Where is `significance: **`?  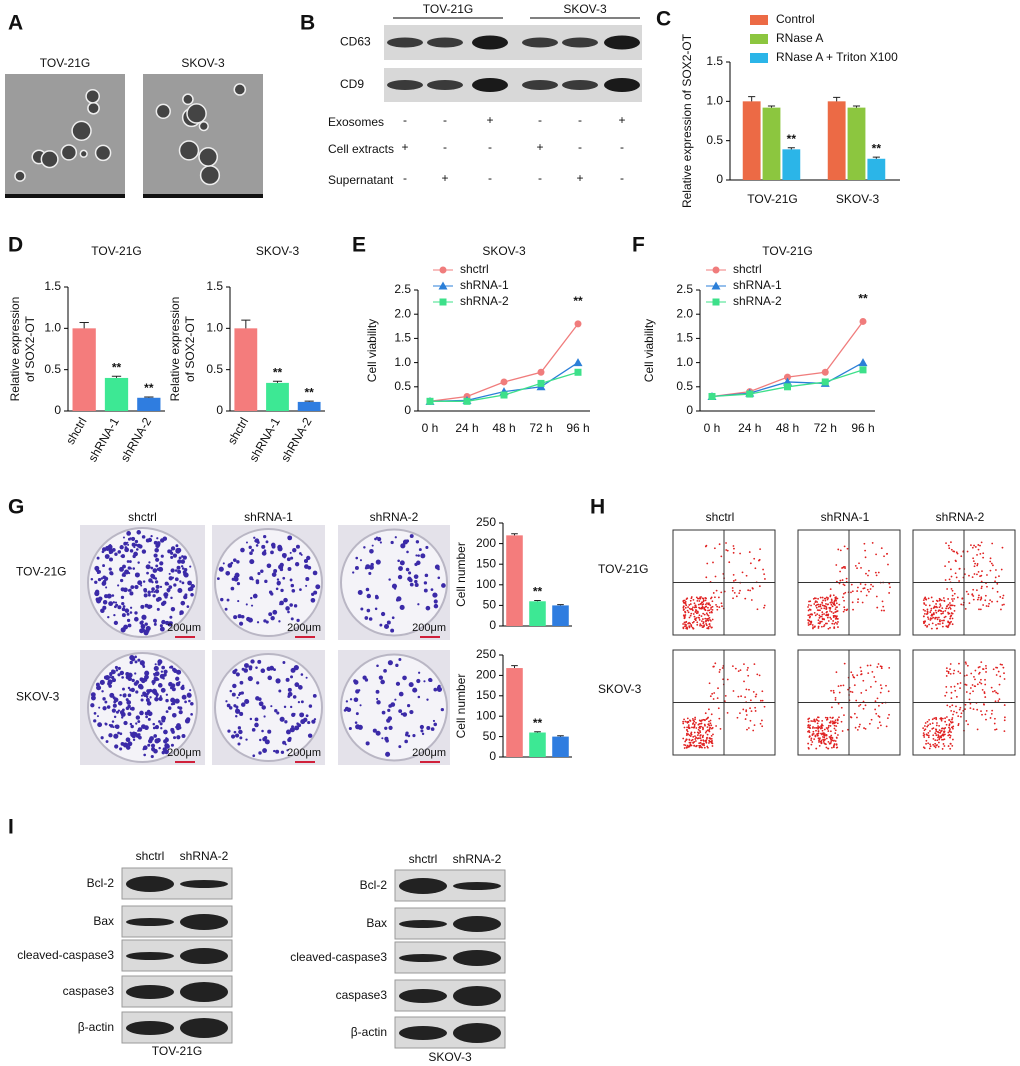
significance: ** is located at coordinates (538, 592).